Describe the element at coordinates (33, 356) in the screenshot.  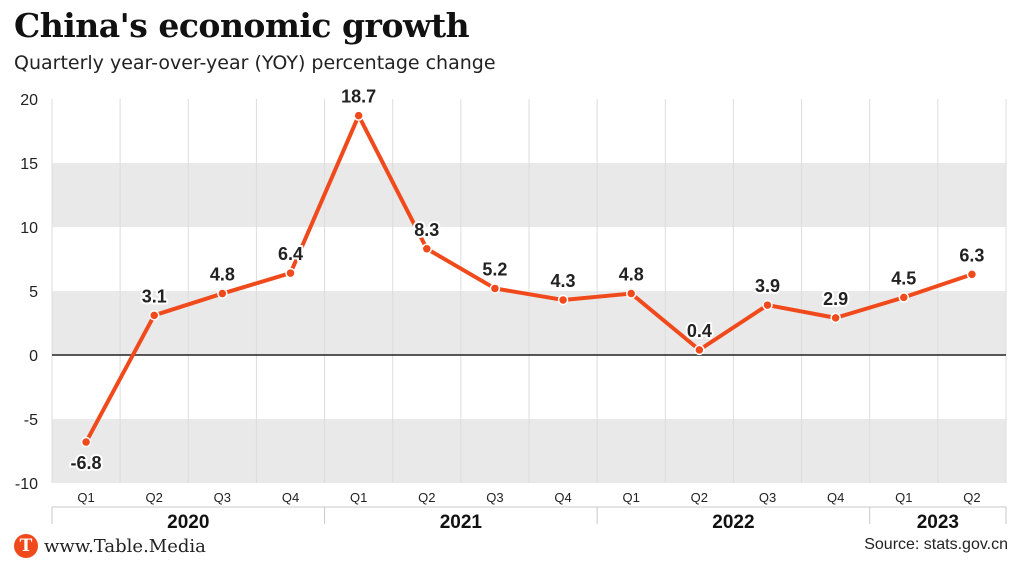
I see `y-tick-label: 0` at that location.